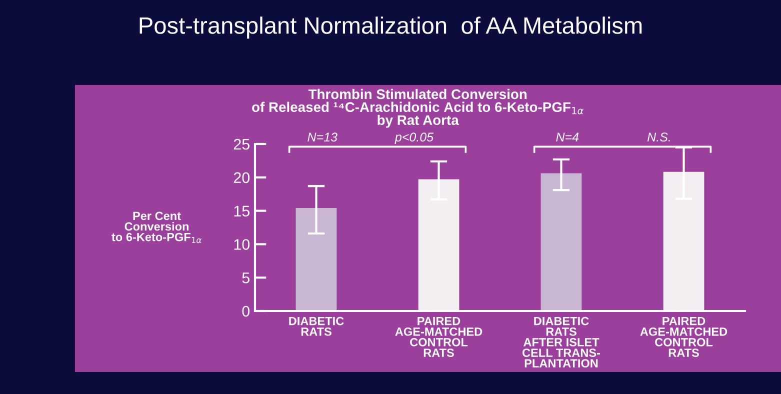 This screenshot has height=394, width=781. Describe the element at coordinates (391, 27) in the screenshot. I see `chart-title: Post-transplant Normalization of AA Metabolism` at that location.